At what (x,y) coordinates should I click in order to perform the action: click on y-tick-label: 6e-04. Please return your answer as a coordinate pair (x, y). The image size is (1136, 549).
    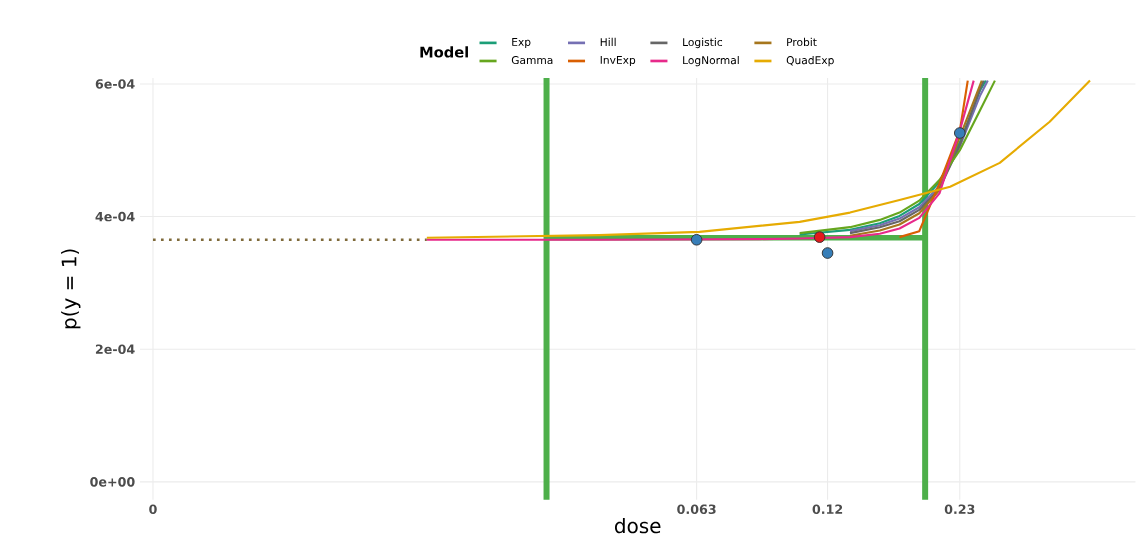
    Looking at the image, I should click on (115, 84).